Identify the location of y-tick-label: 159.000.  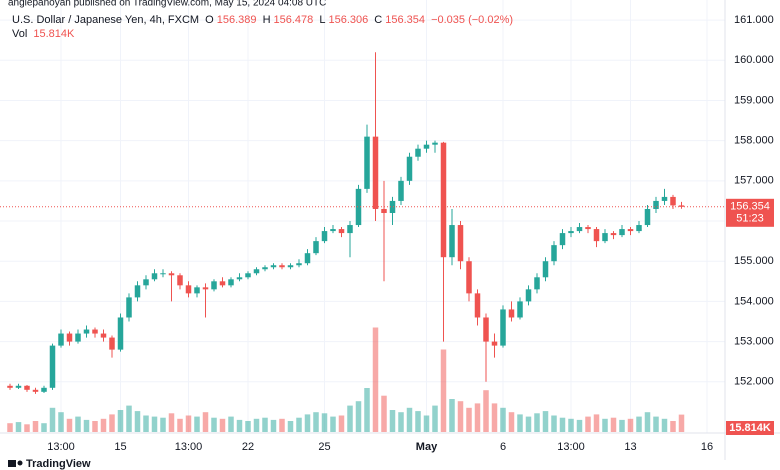
(754, 100).